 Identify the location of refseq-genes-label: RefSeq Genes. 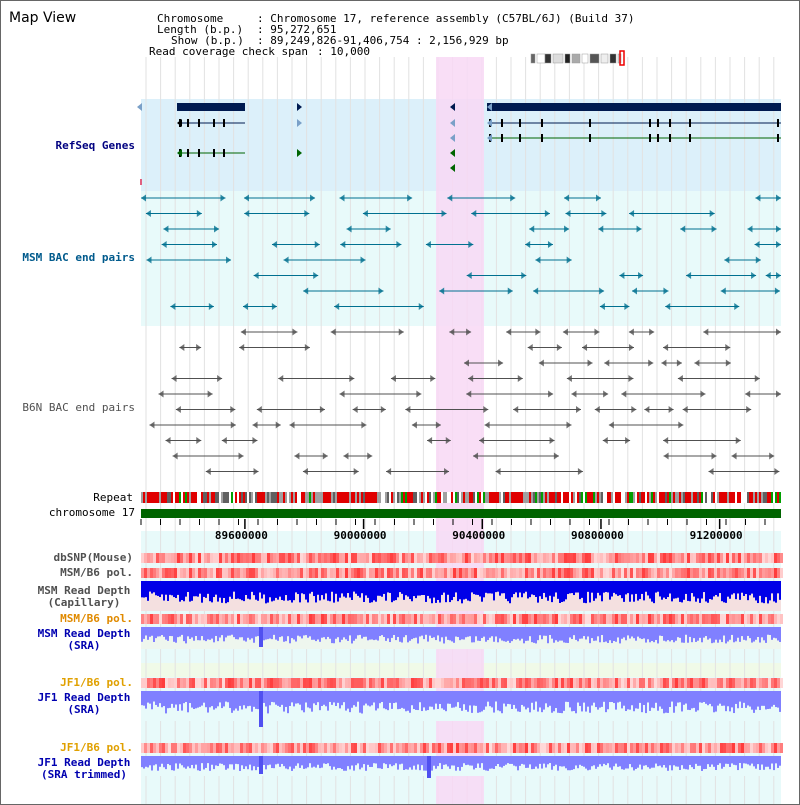
(95, 145).